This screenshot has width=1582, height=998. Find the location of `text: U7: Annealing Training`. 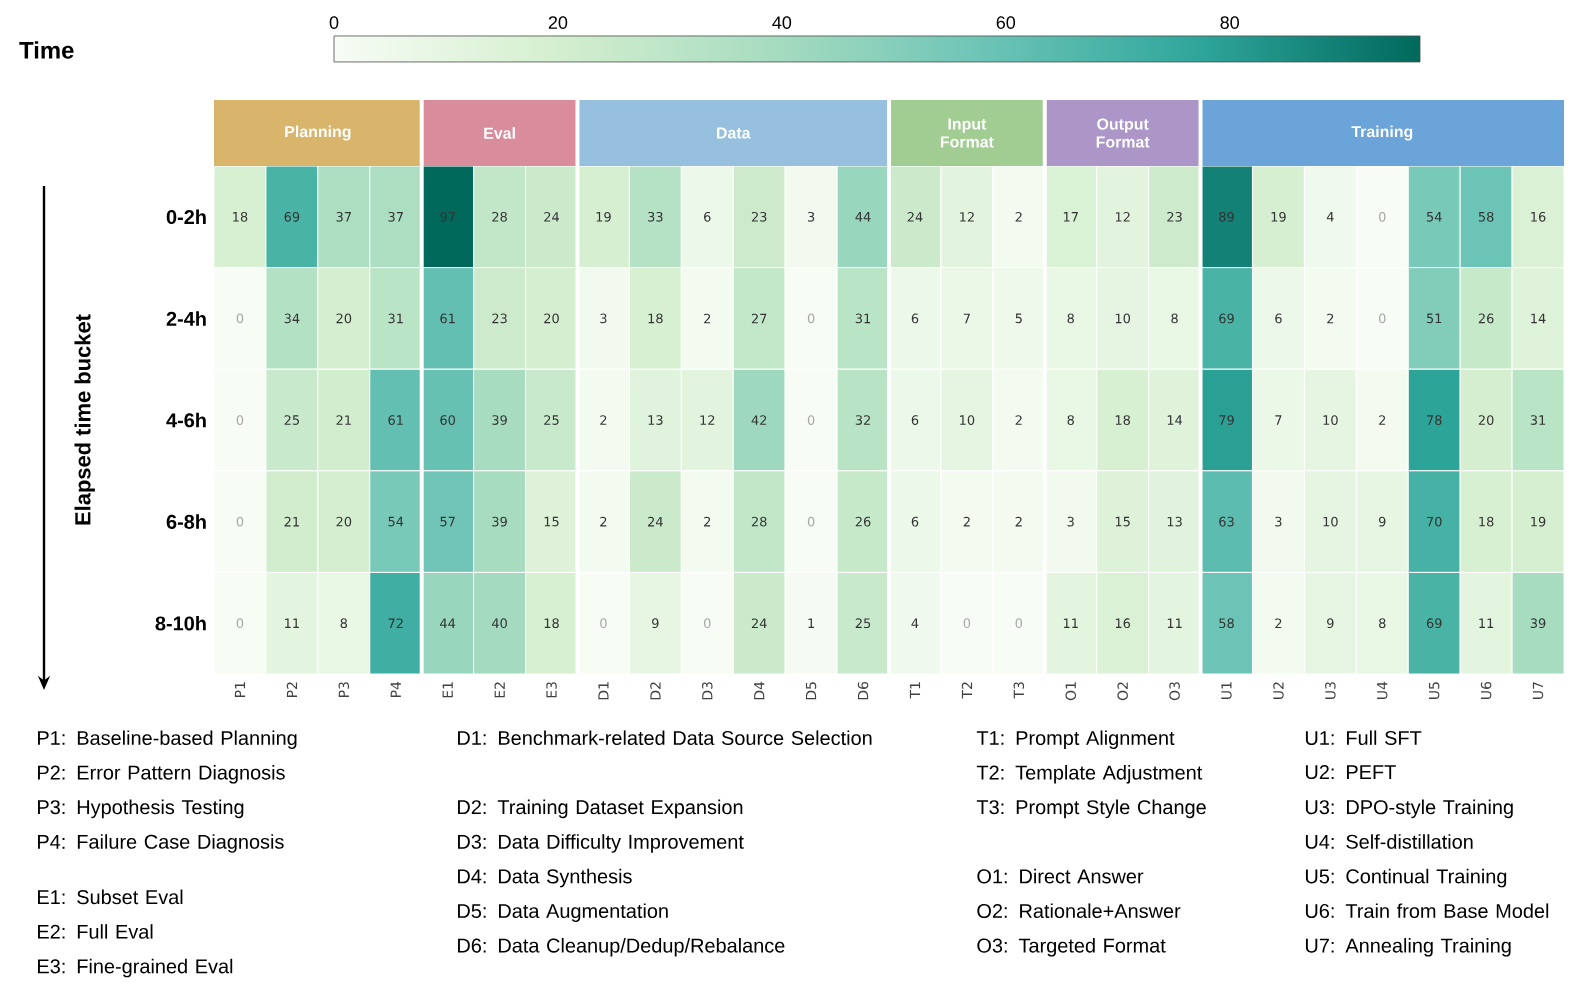

text: U7: Annealing Training is located at coordinates (1408, 947).